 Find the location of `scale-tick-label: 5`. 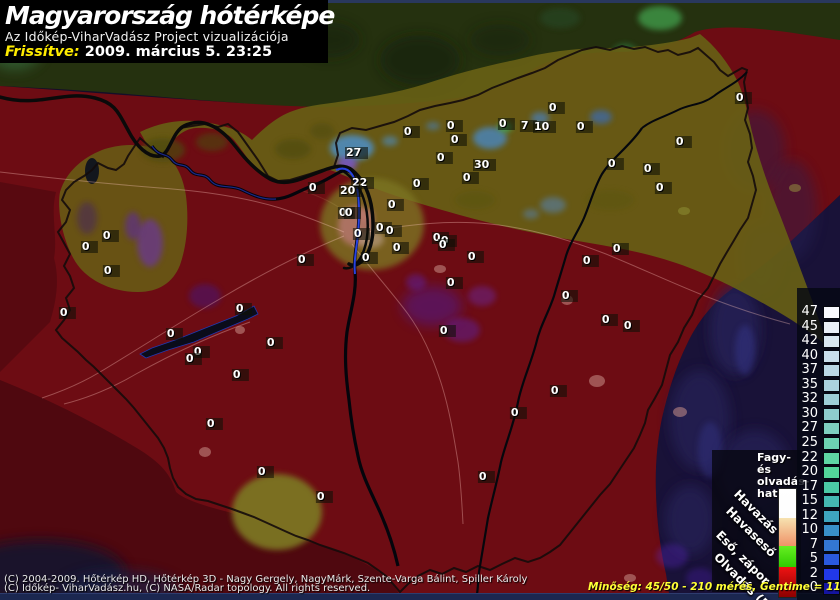

scale-tick-label: 5 is located at coordinates (813, 559).